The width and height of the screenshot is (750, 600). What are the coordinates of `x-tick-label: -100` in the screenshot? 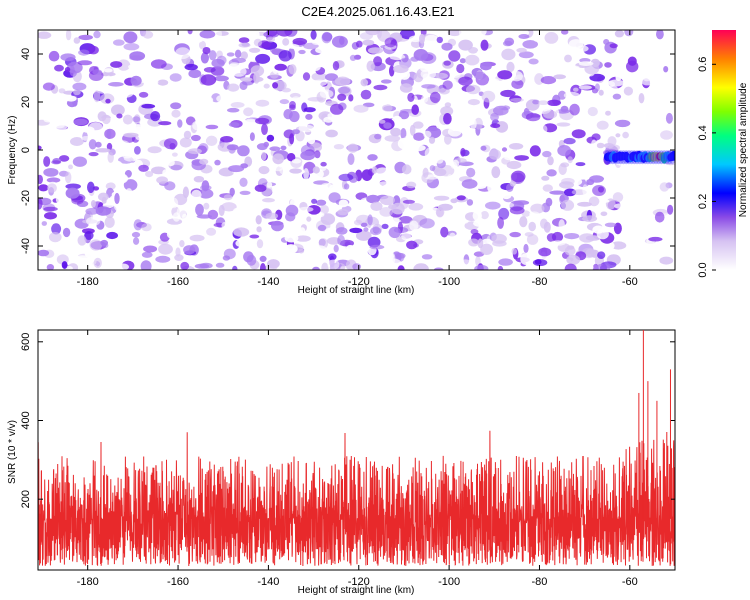 It's located at (449, 582).